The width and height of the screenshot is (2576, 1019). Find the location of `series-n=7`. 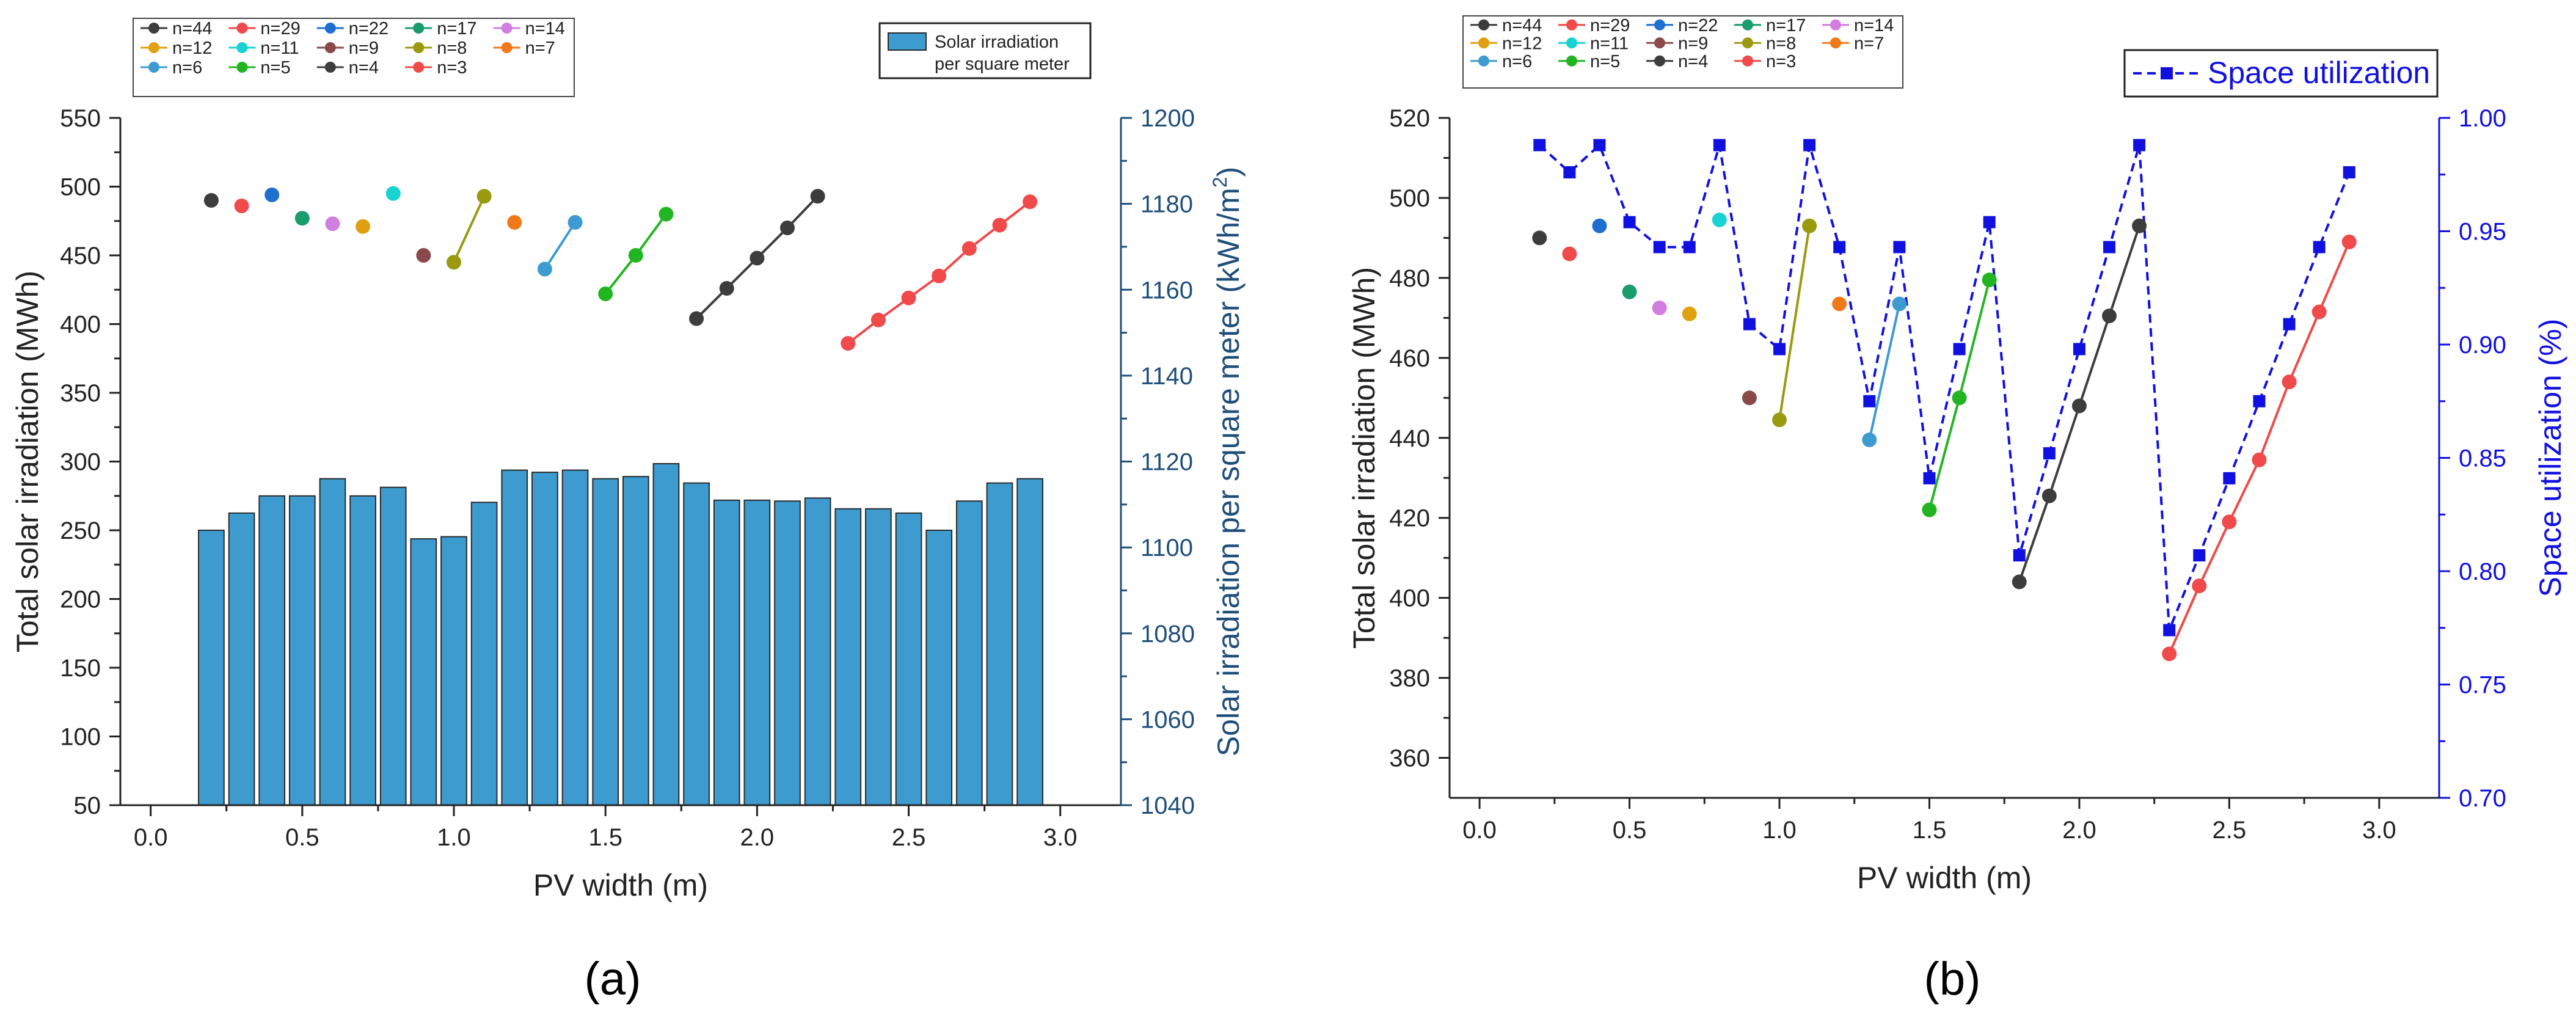

series-n=7 is located at coordinates (1840, 304).